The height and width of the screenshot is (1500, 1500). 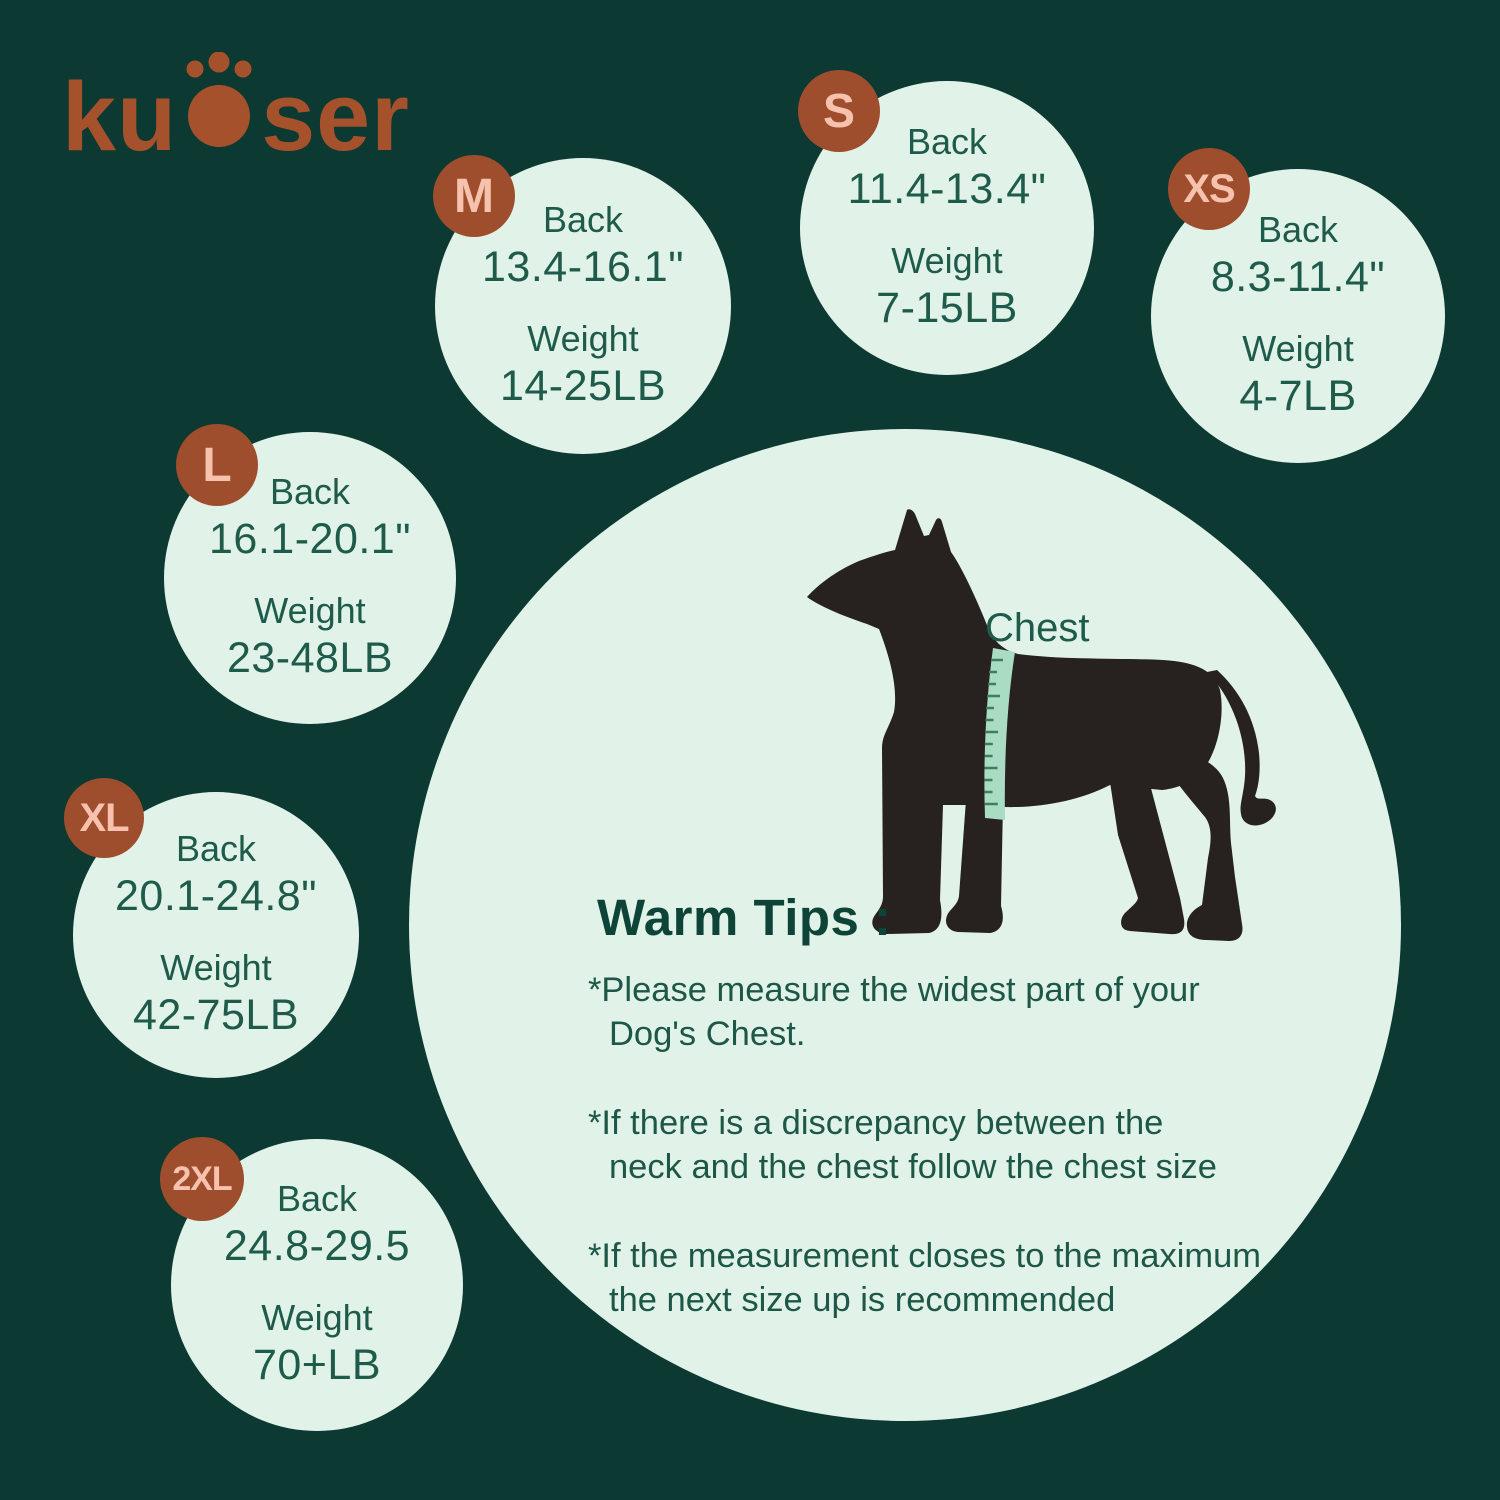 What do you see at coordinates (310, 539) in the screenshot?
I see `back-value: 16.1-20.1"` at bounding box center [310, 539].